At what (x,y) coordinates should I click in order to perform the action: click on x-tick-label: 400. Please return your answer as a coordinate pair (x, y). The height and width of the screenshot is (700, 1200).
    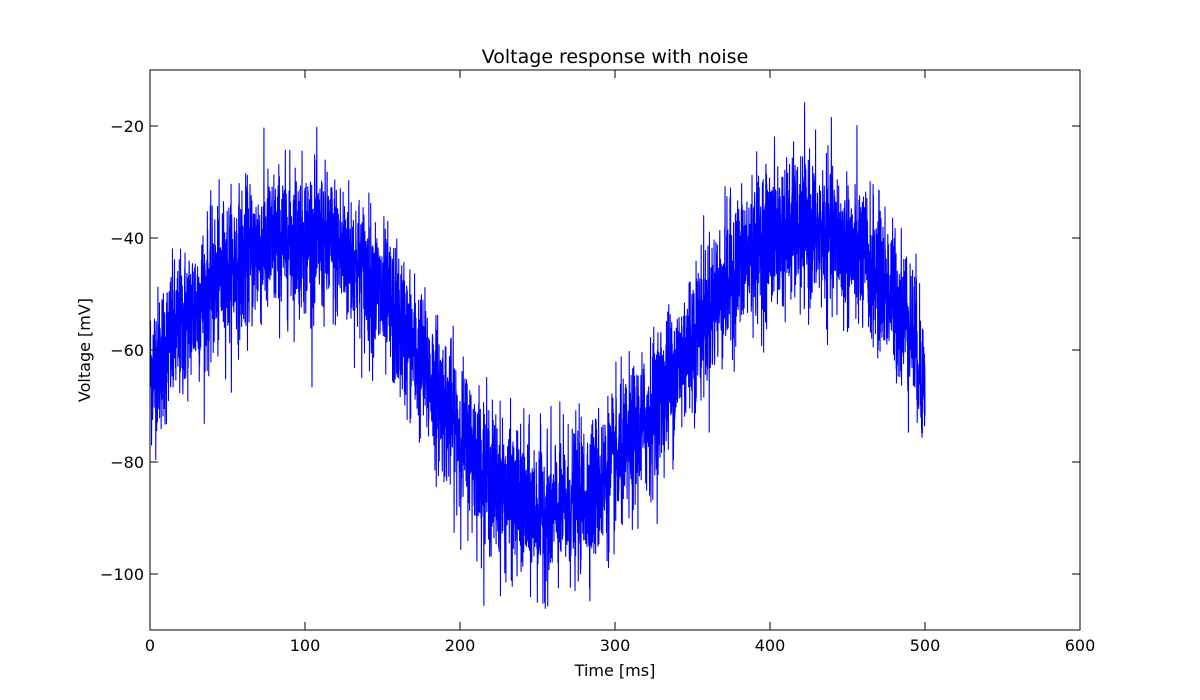
    Looking at the image, I should click on (770, 645).